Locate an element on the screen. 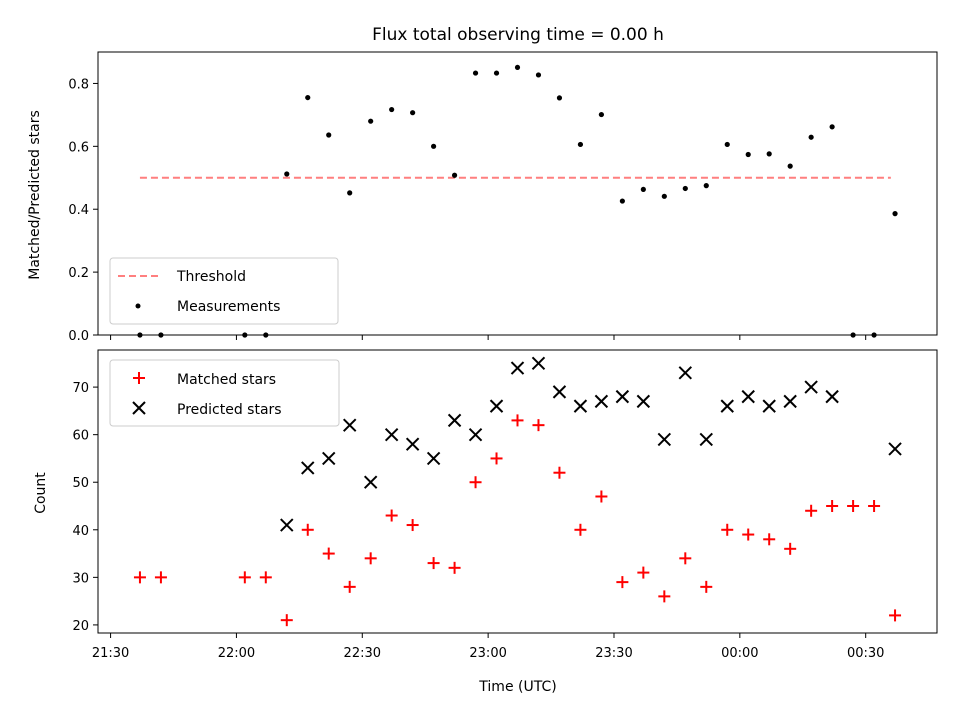 This screenshot has height=720, width=960. legend-measurements-swatch is located at coordinates (138, 306).